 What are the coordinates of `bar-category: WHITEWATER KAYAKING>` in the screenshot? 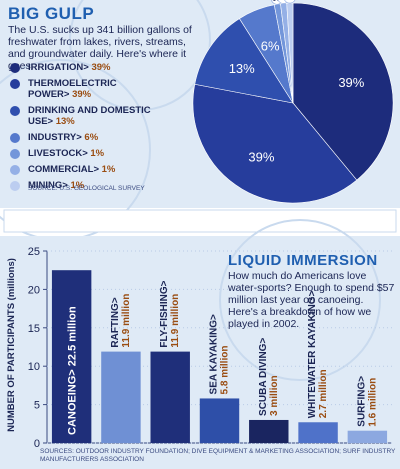 It's located at (312, 354).